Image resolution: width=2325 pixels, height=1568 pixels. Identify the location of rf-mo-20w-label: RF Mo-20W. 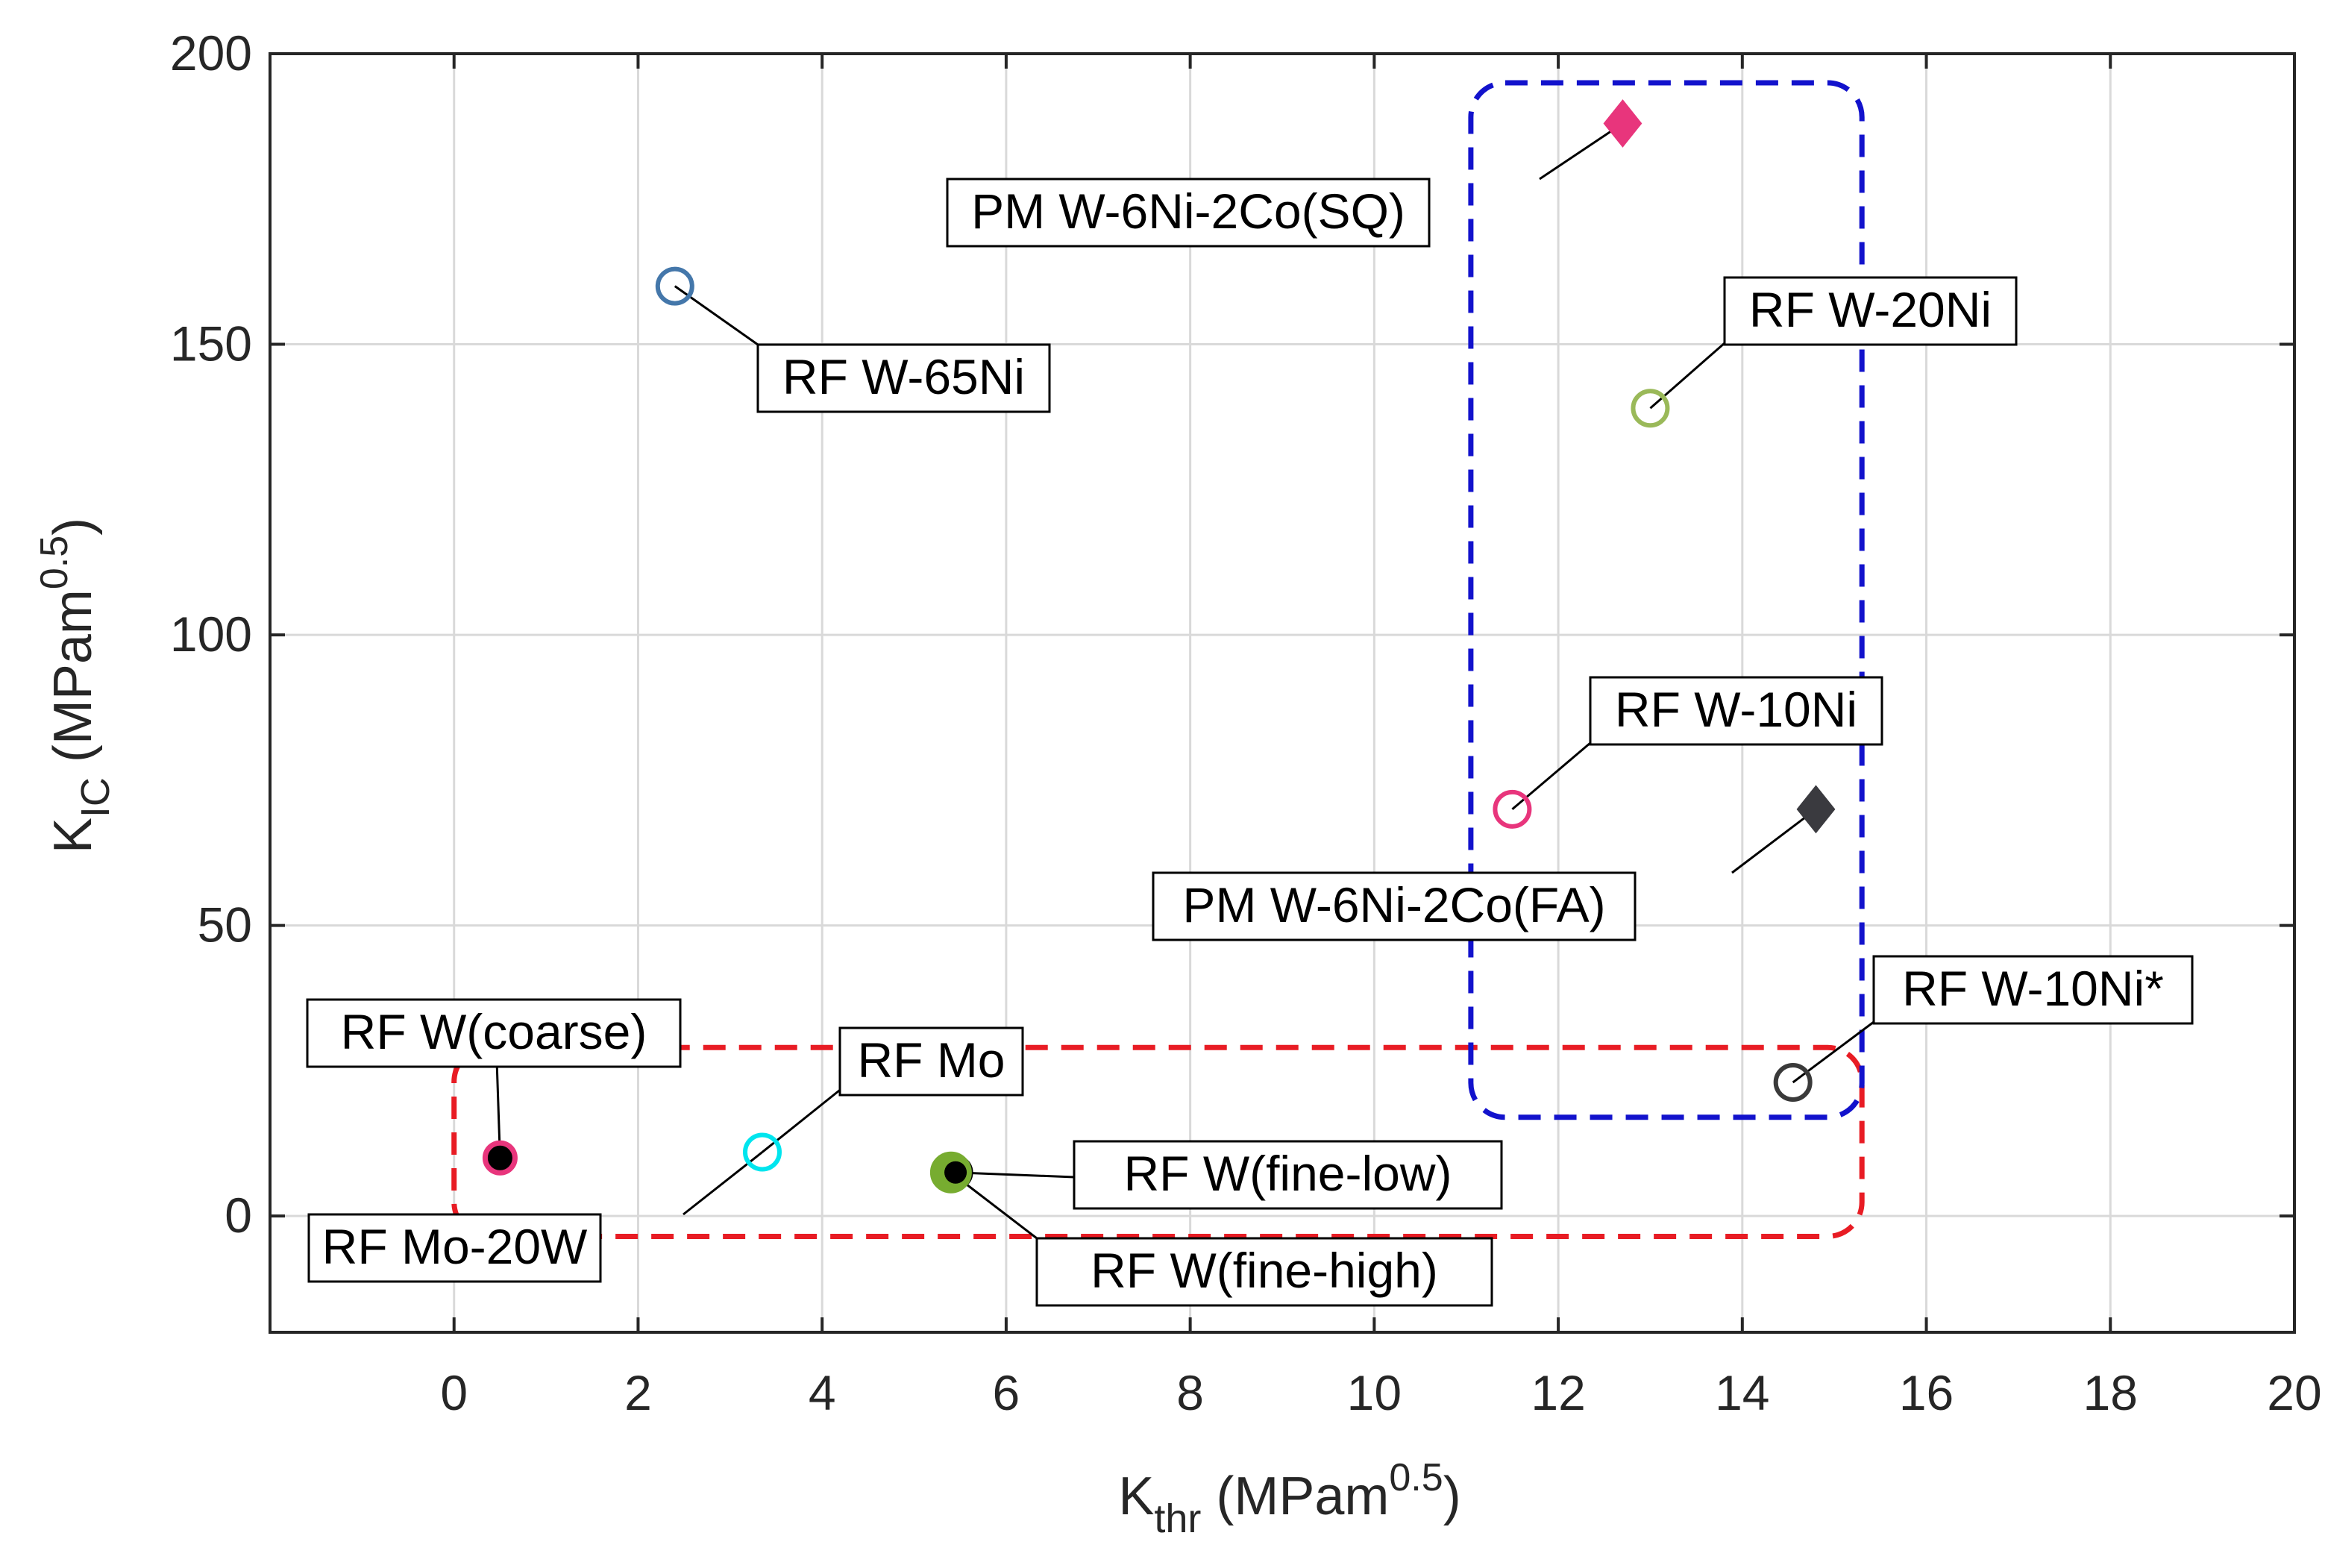
(455, 1246).